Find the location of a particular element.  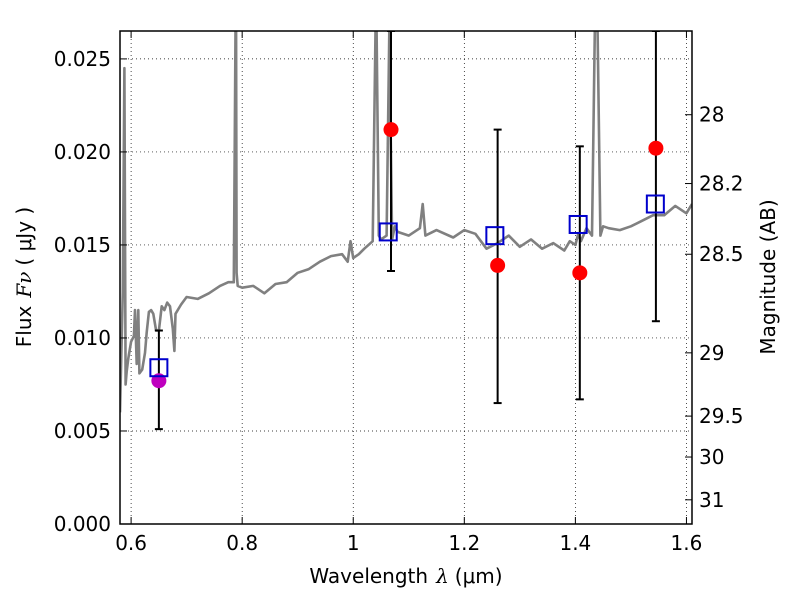

y-tick-label: 0.015 is located at coordinates (82, 245).